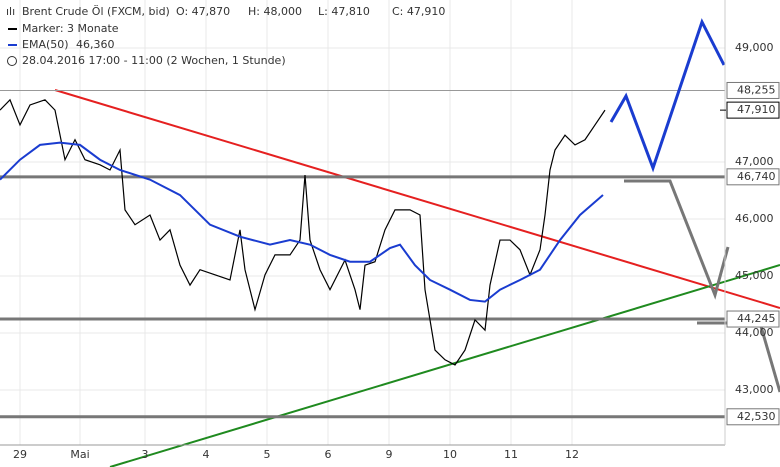 Image resolution: width=780 pixels, height=467 pixels. Describe the element at coordinates (20, 454) in the screenshot. I see `x-tick-label: 29` at that location.